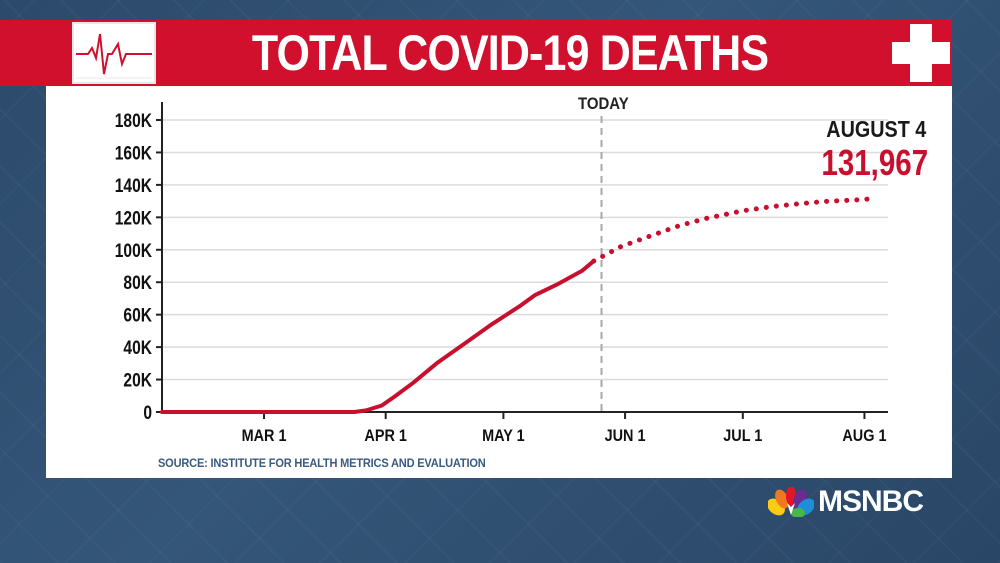 The image size is (1000, 563). I want to click on y-tick-label: 20K, so click(137, 380).